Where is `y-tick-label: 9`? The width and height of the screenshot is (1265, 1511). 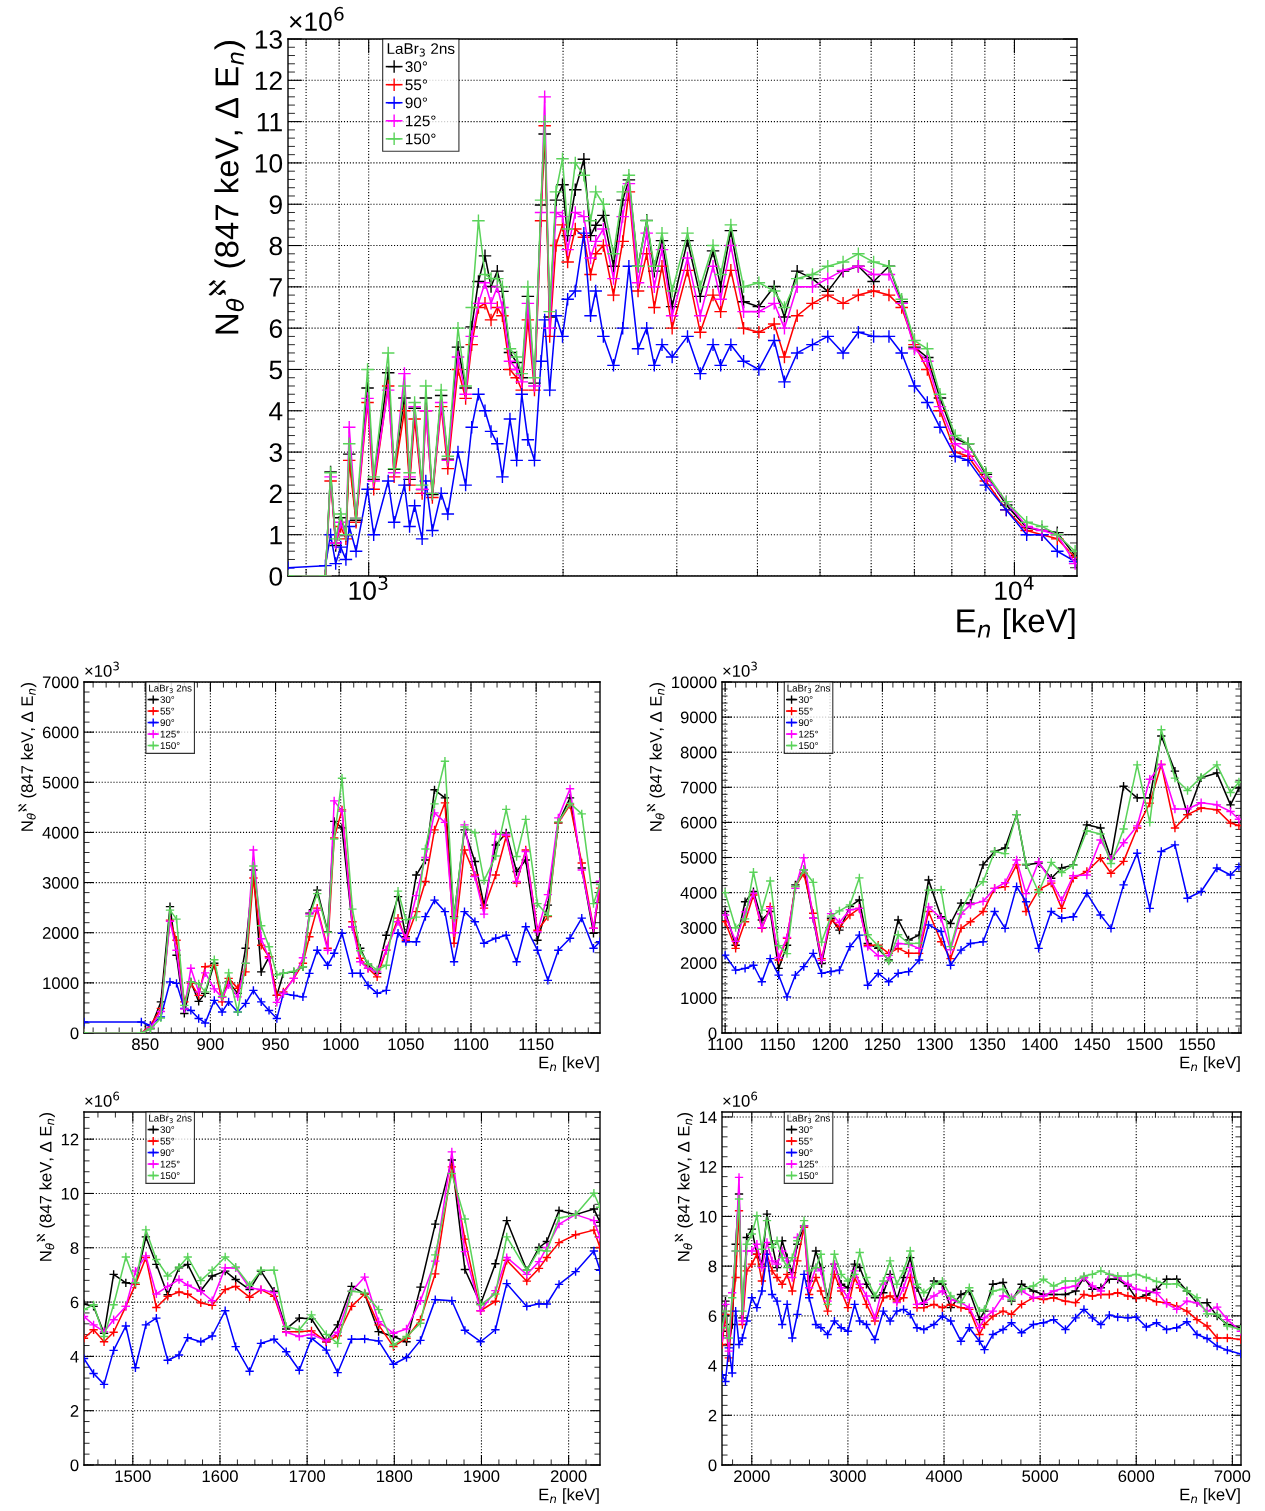
y-tick-label: 9 is located at coordinates (275, 205).